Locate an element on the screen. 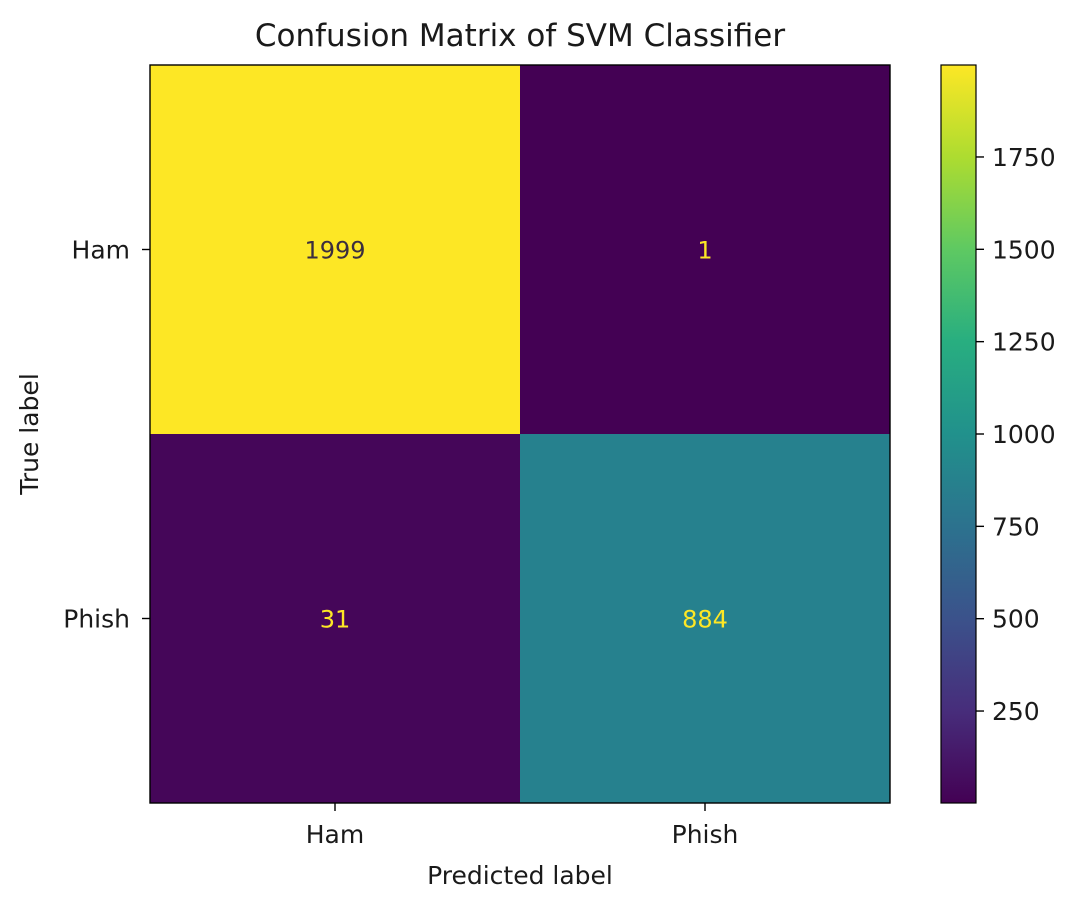 The width and height of the screenshot is (1084, 906). heatmap-cell-phish-ham is located at coordinates (335, 619).